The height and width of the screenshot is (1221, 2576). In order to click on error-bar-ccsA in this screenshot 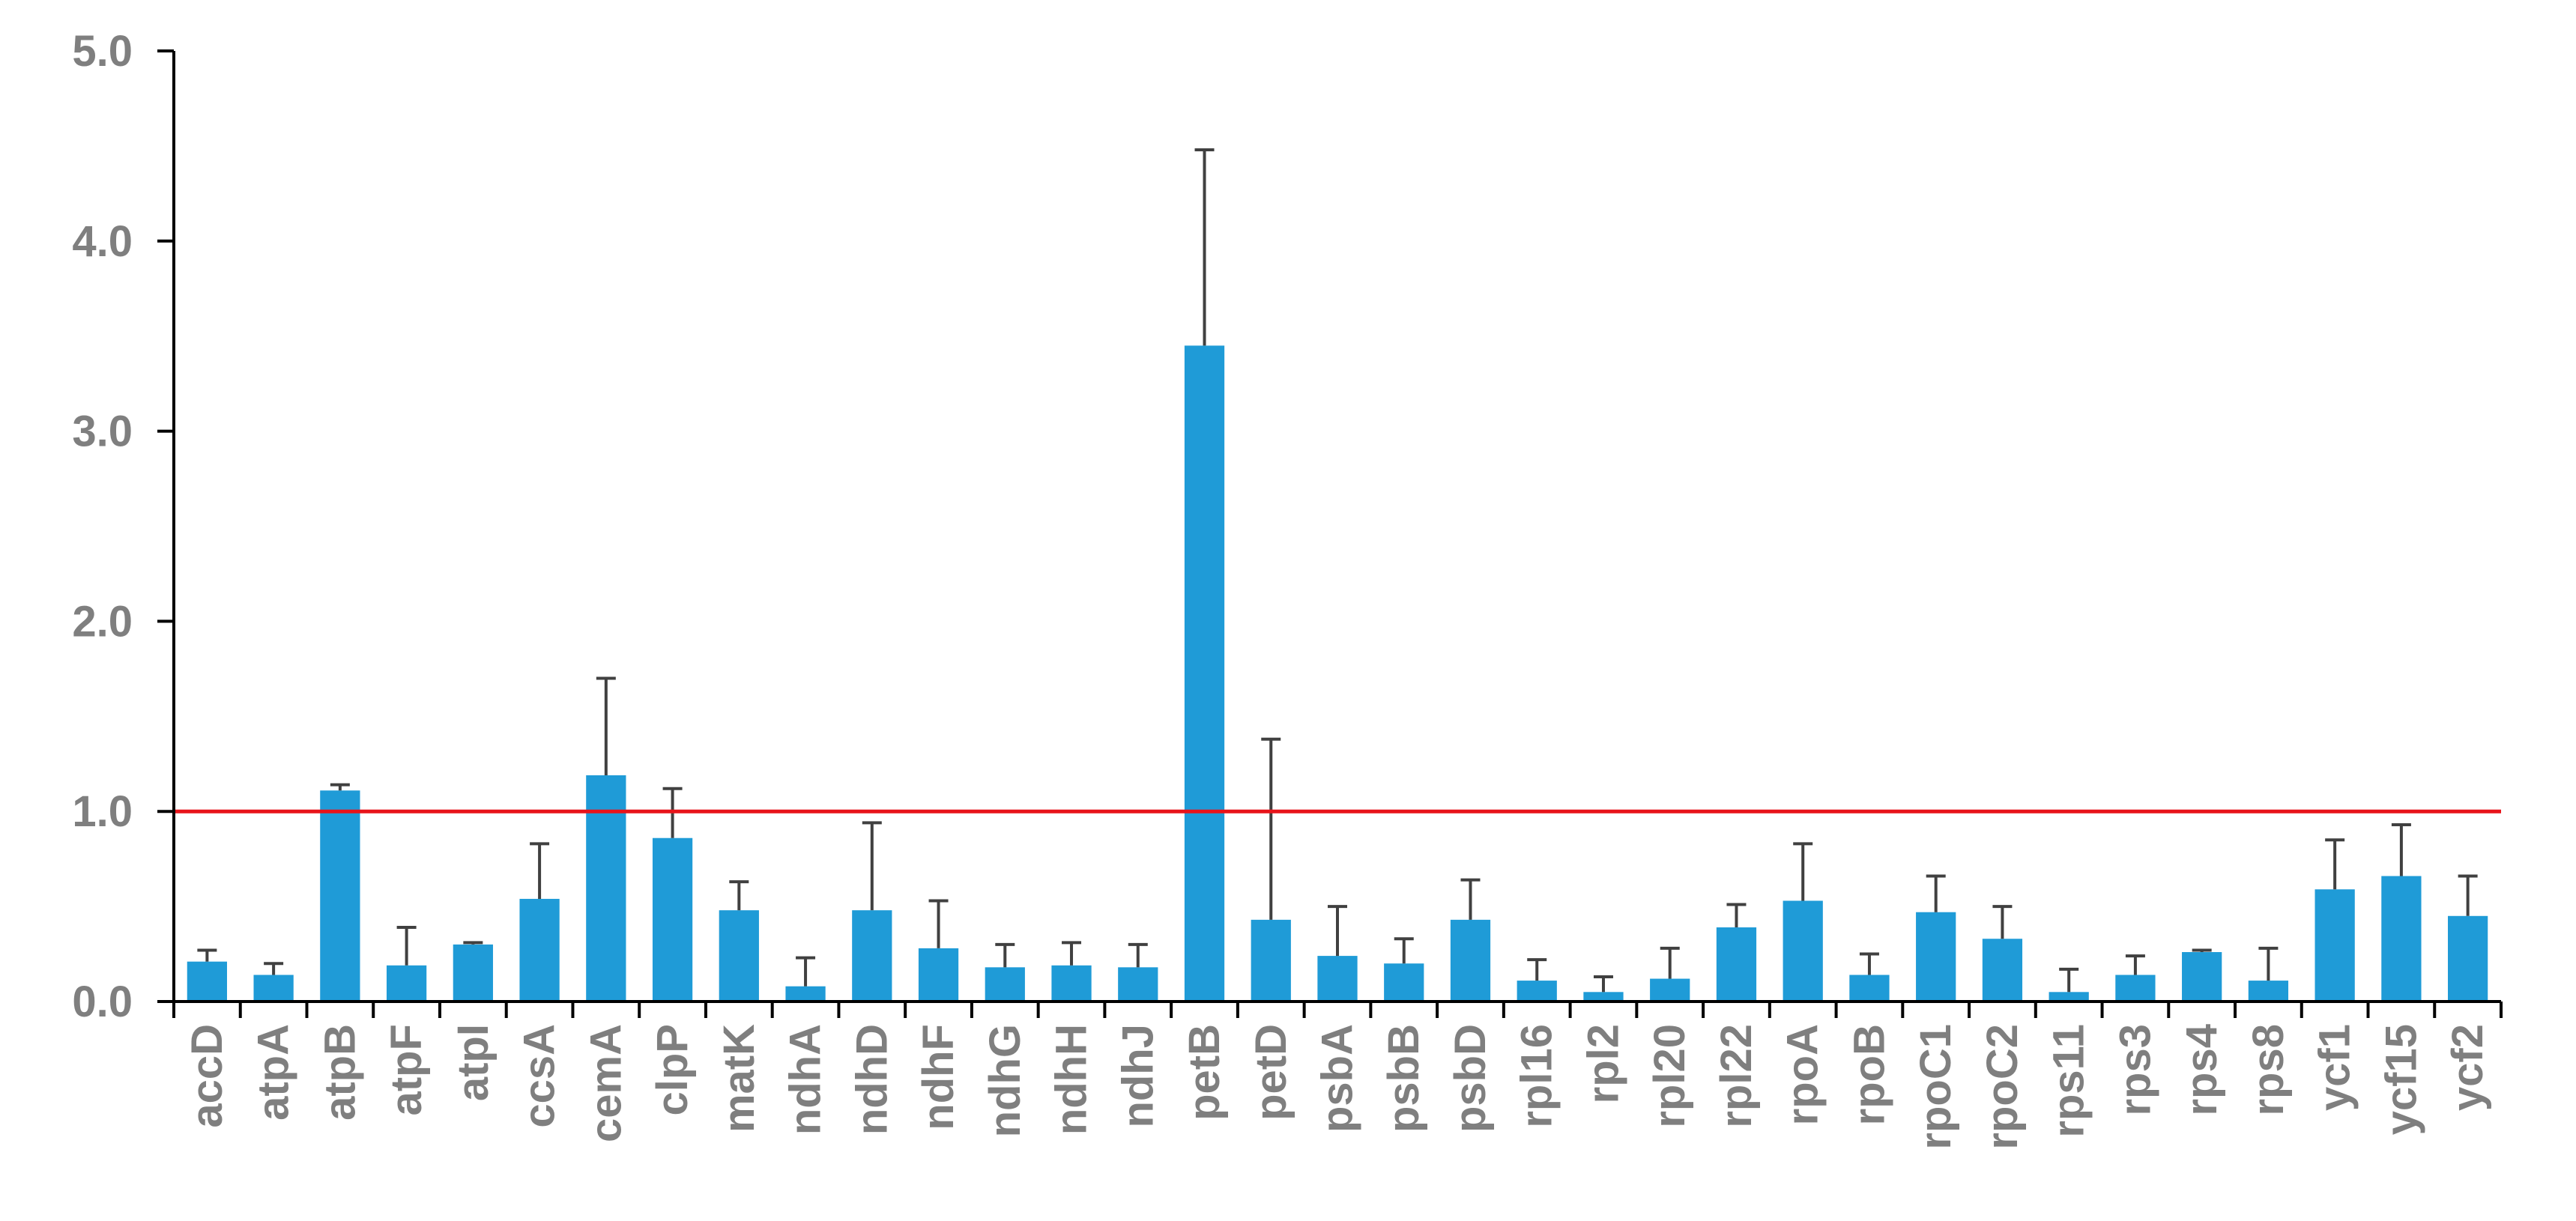, I will do `click(540, 871)`.